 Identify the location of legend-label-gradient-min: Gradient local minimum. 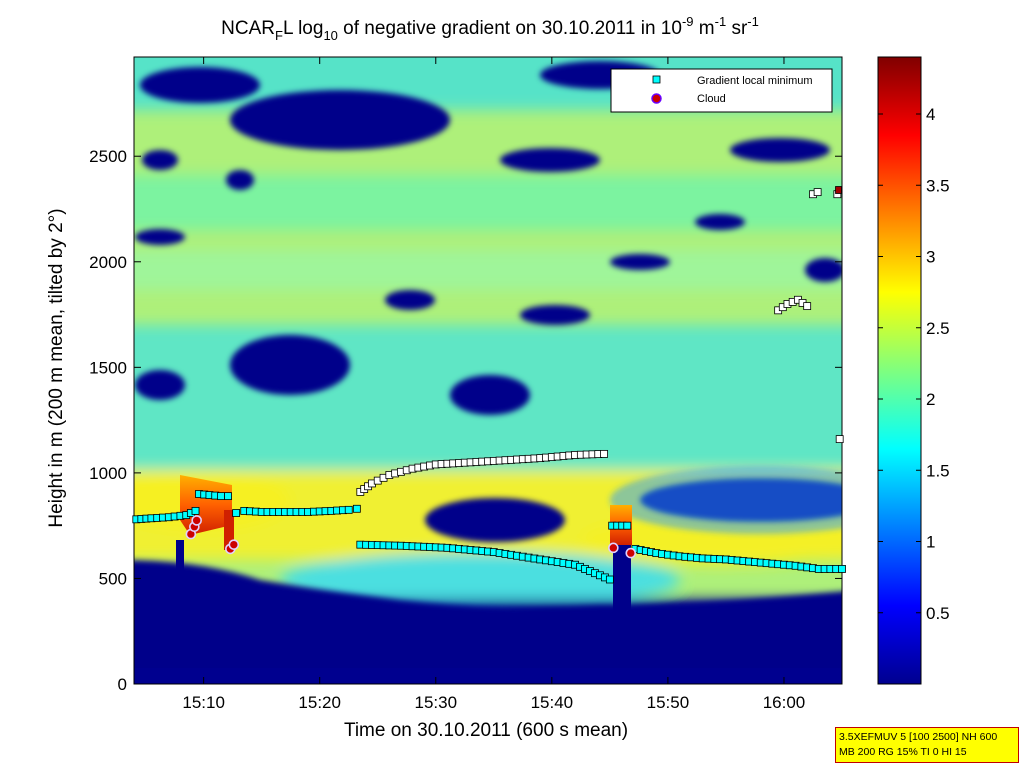
(755, 81).